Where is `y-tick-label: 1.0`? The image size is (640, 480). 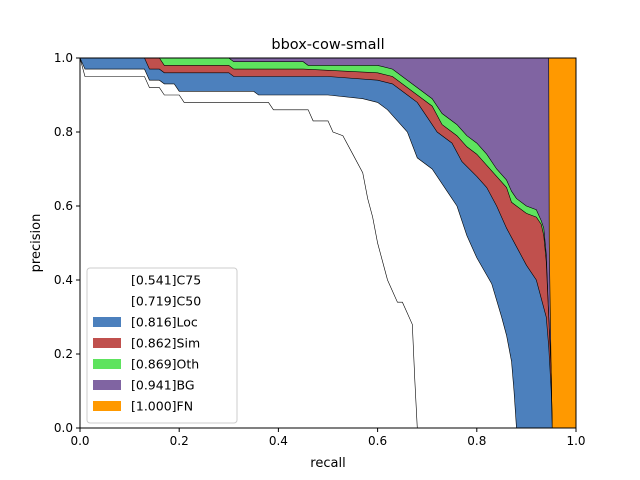
y-tick-label: 1.0 is located at coordinates (63, 58).